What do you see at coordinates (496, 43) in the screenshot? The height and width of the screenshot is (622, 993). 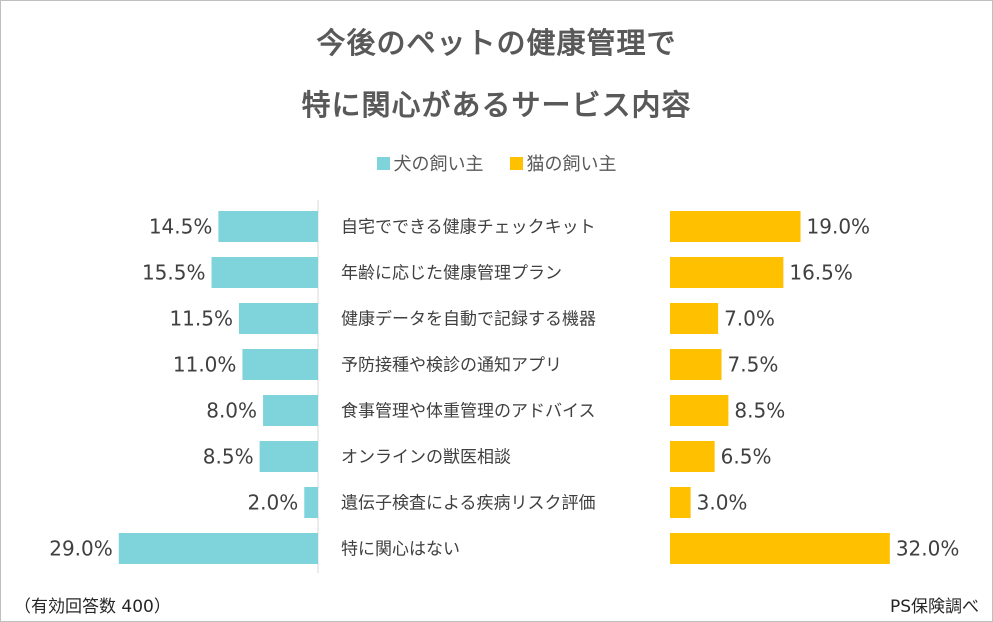 I see `chart-title-line-1: 今後のペットの健康管理で` at bounding box center [496, 43].